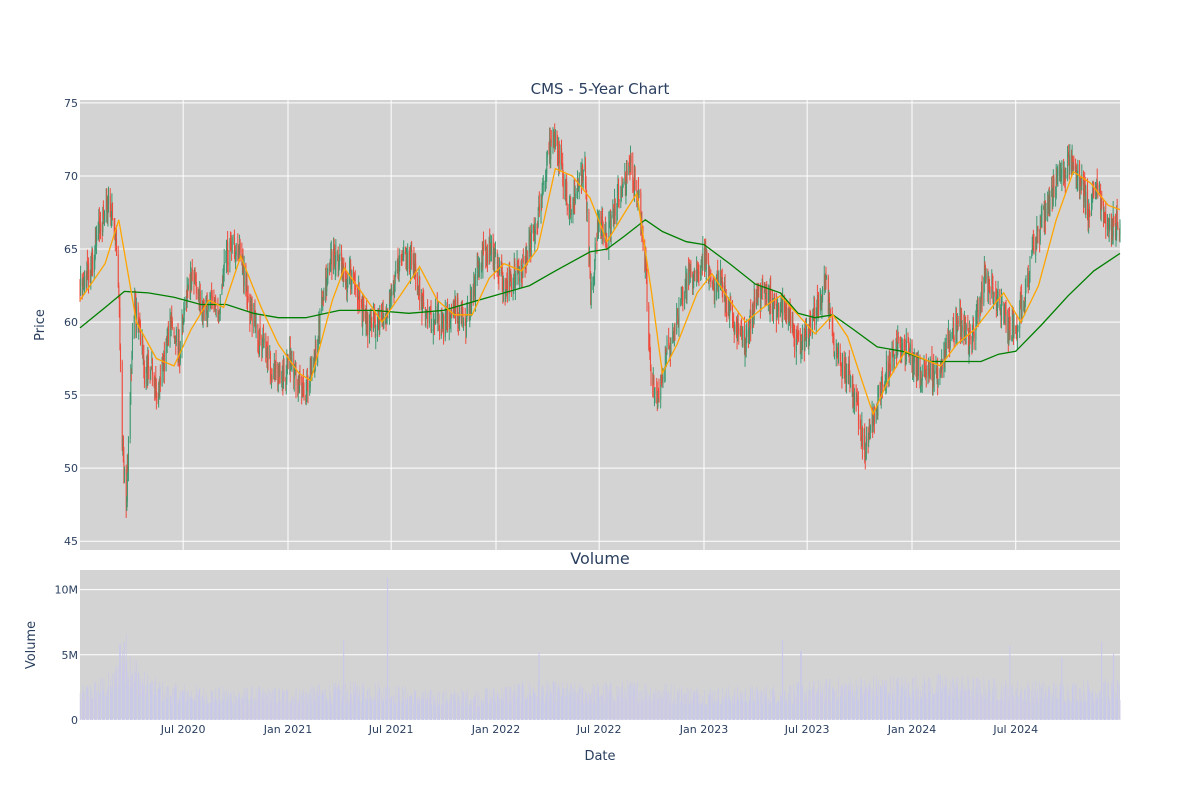 The width and height of the screenshot is (1200, 800). I want to click on price-tick-label: 75, so click(71, 103).